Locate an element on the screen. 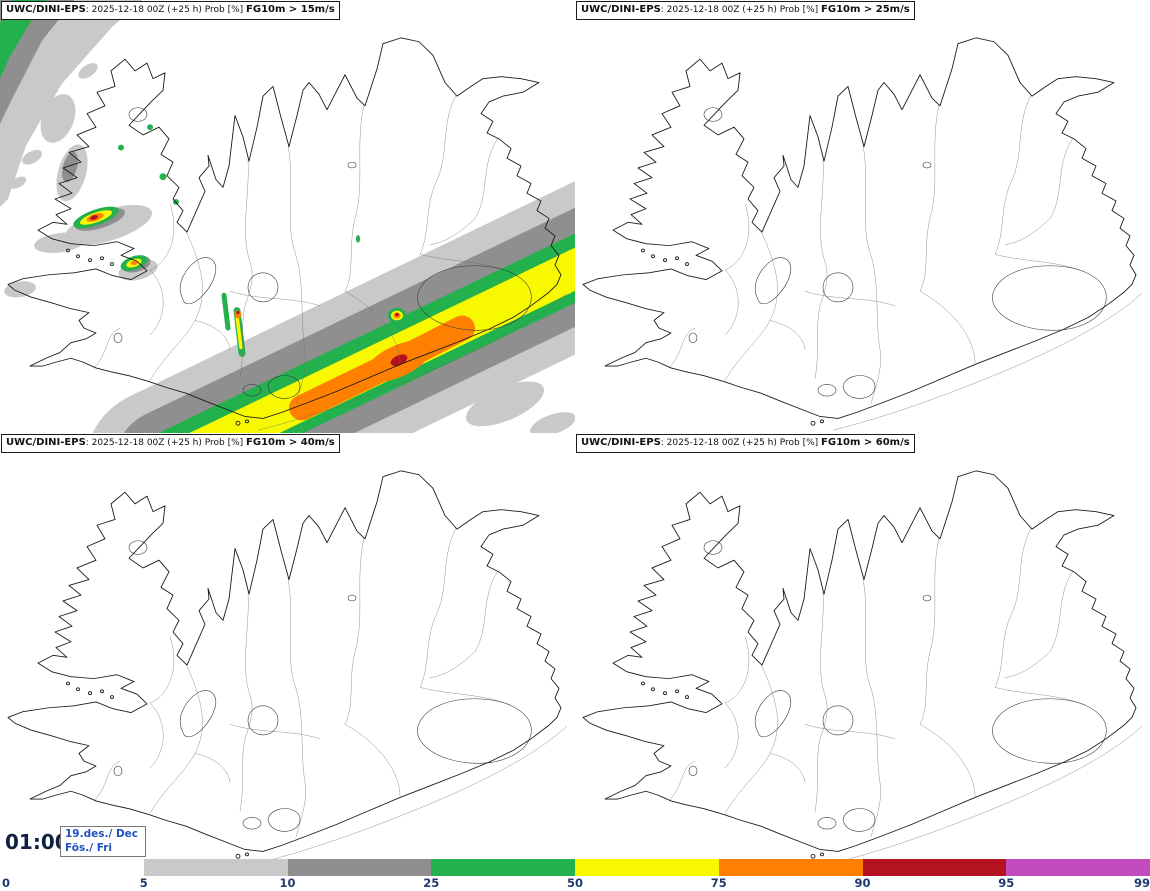  date-line-1: 19.des./ Dec is located at coordinates (102, 833).